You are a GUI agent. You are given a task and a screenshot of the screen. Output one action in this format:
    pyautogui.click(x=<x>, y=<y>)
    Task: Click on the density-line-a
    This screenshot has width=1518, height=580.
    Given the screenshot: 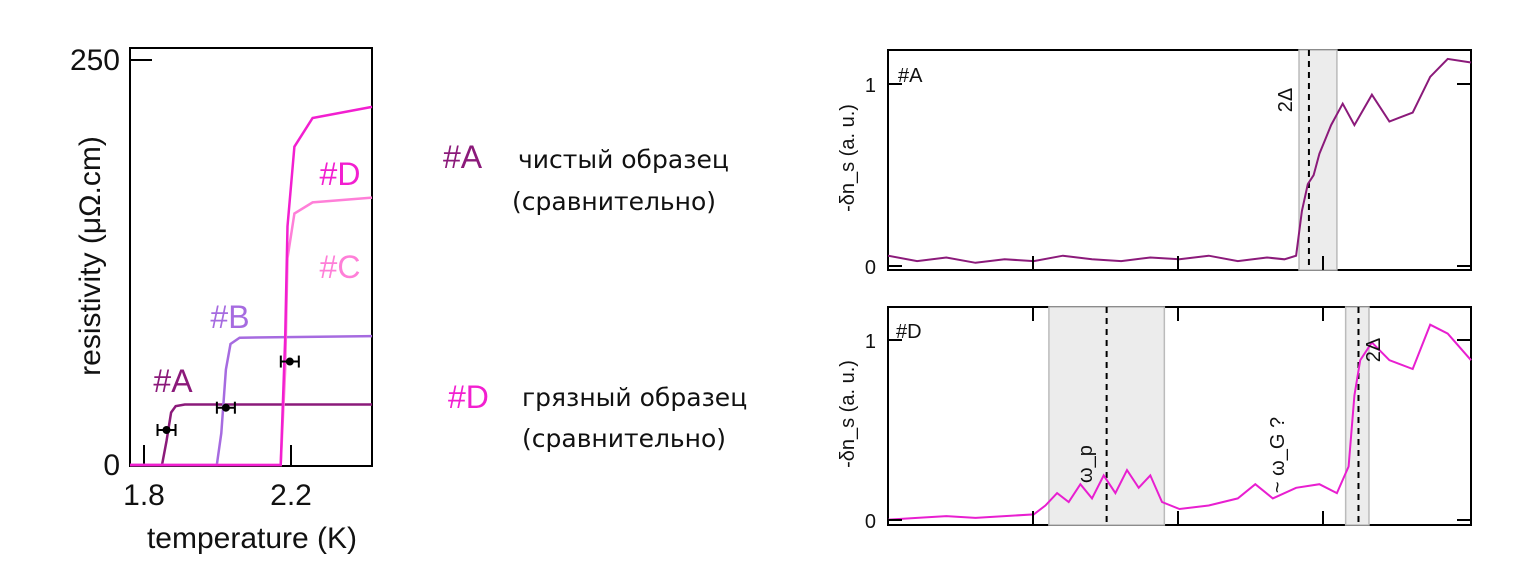 What is the action you would take?
    pyautogui.click(x=1179, y=160)
    